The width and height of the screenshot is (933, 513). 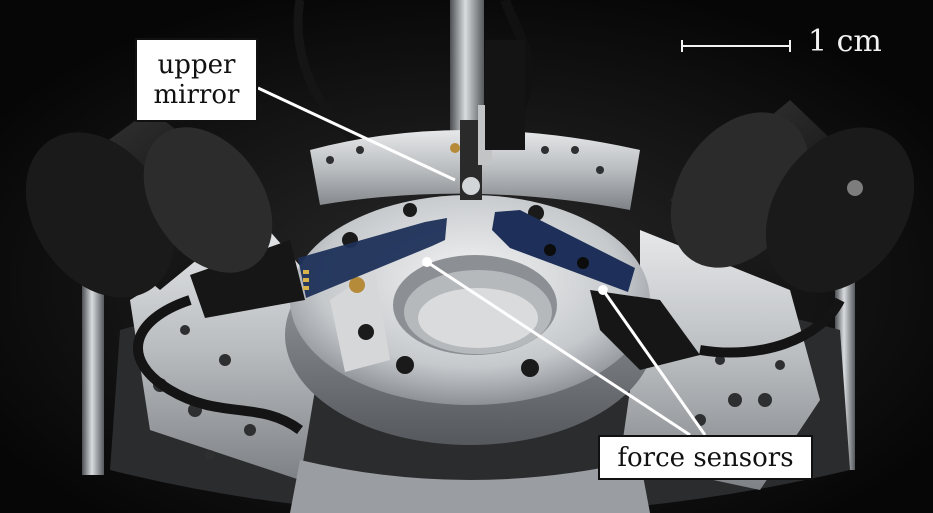 What do you see at coordinates (515, 276) in the screenshot?
I see `pointer-dots` at bounding box center [515, 276].